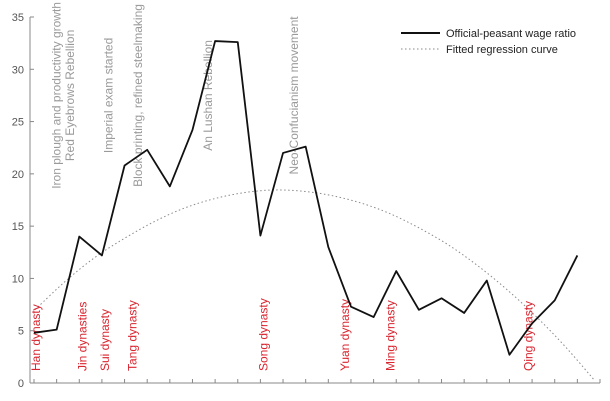 This screenshot has height=401, width=610. Describe the element at coordinates (264, 334) in the screenshot. I see `dynasty-label: Song dynasty` at that location.